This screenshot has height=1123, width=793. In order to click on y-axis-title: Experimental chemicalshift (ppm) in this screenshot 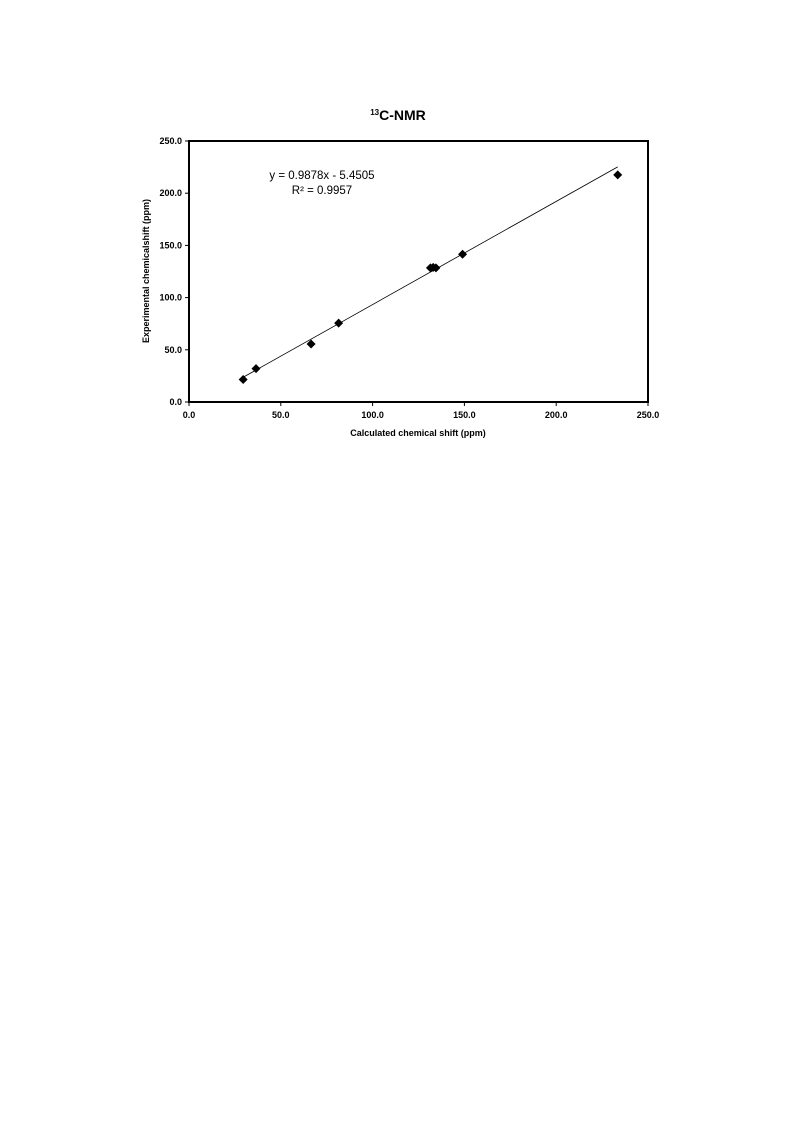, I will do `click(146, 271)`.